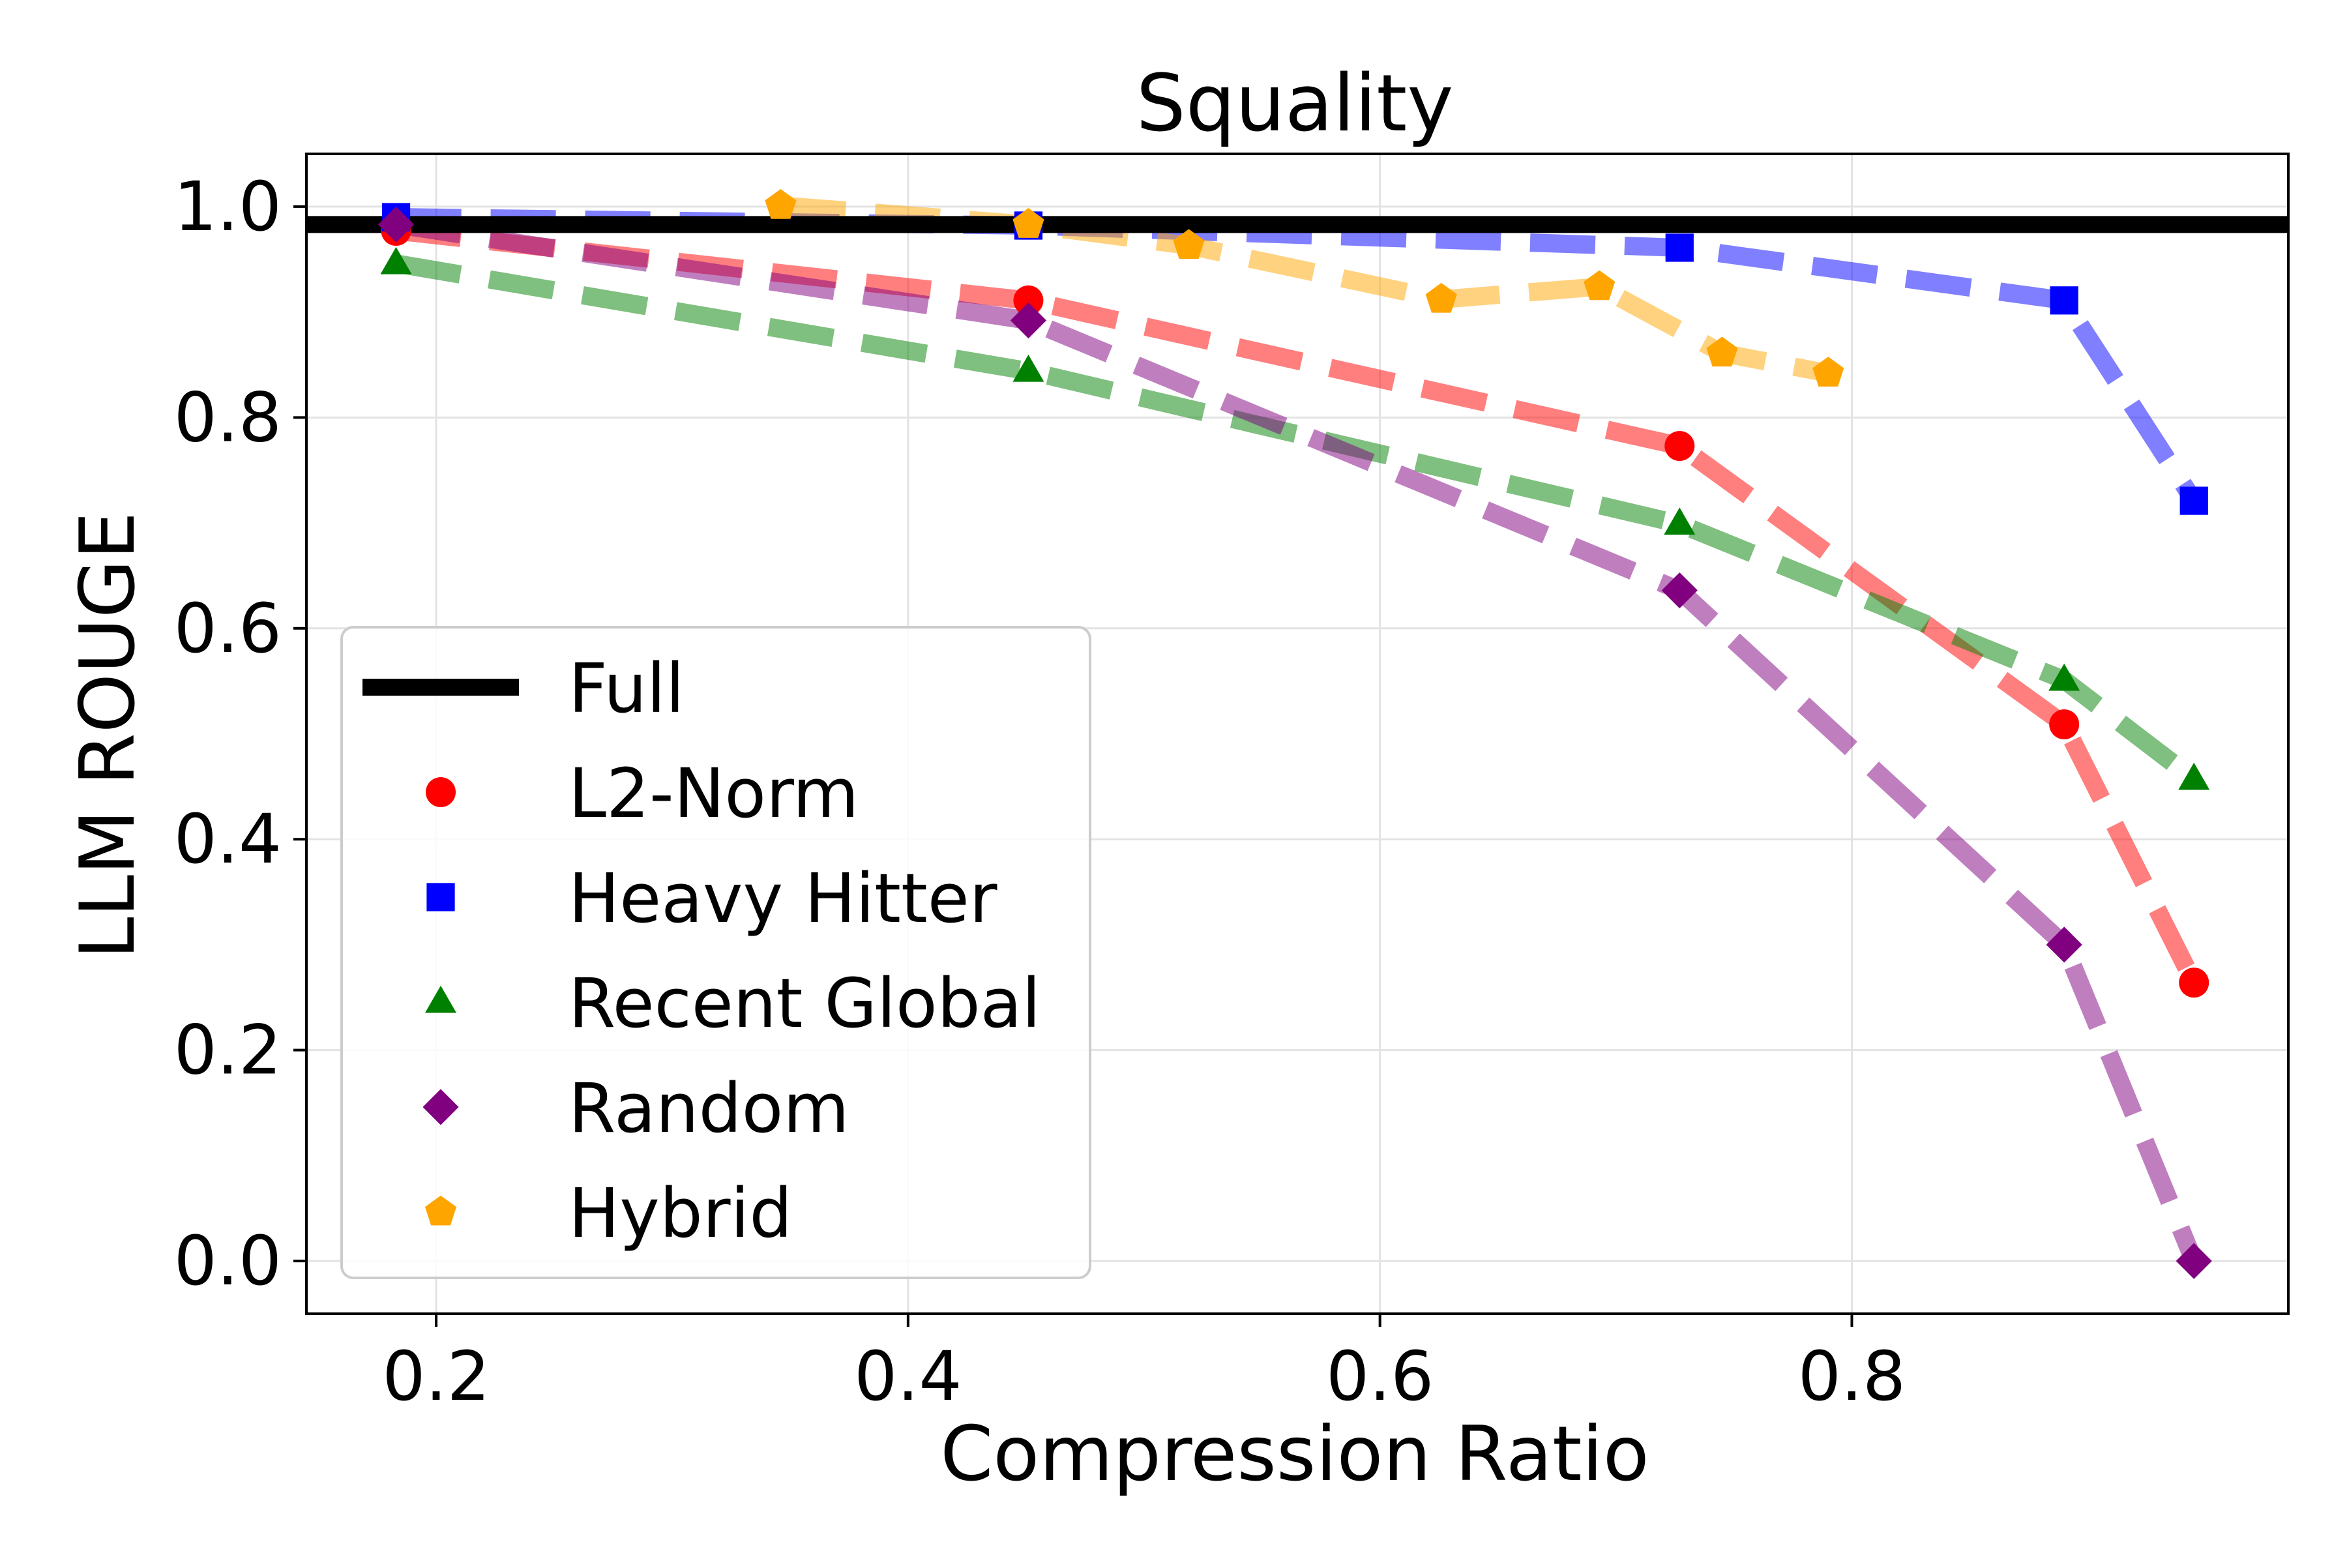  I want to click on legend-swatch-l2-norm, so click(441, 792).